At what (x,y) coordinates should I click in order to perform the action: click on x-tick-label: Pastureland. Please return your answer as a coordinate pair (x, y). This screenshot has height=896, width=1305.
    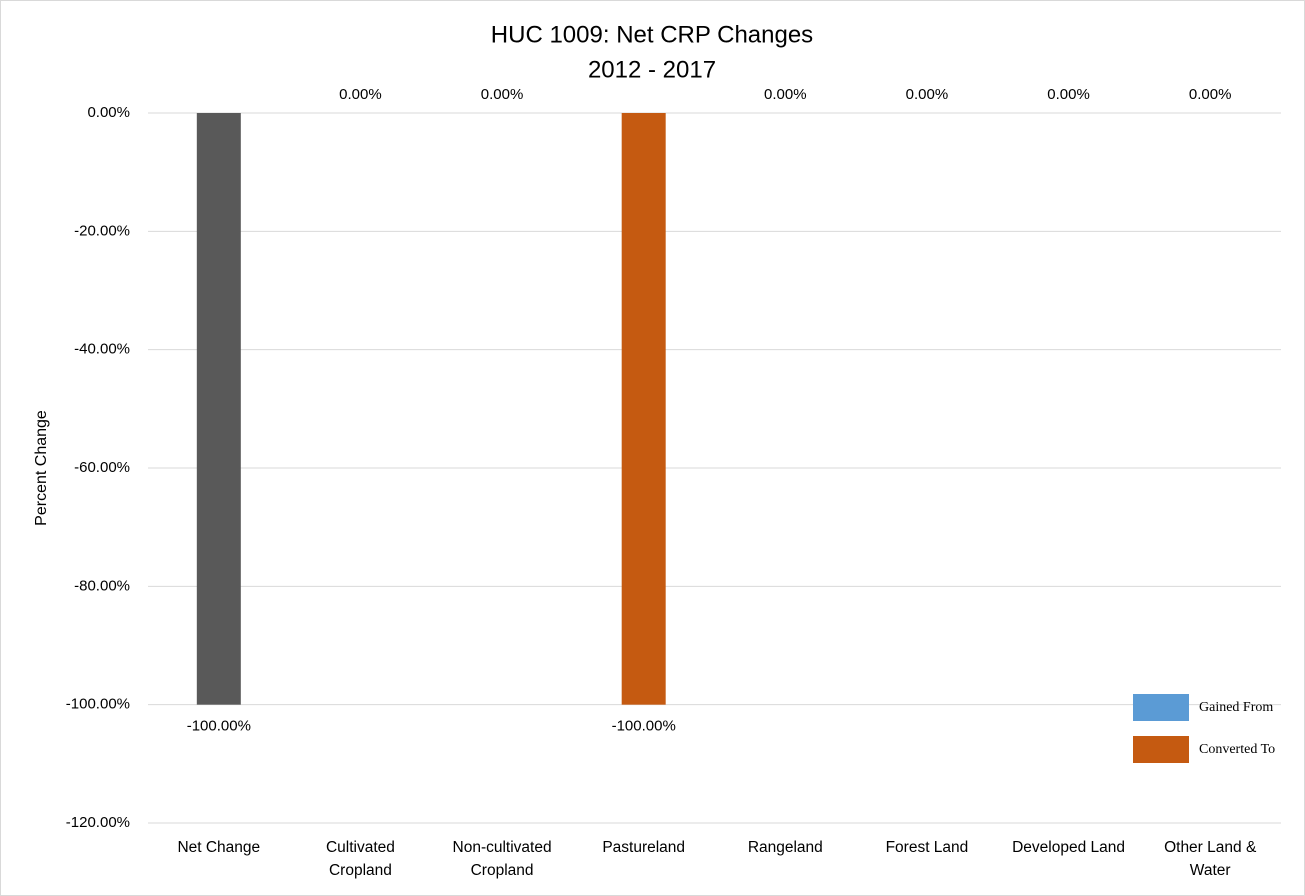
    Looking at the image, I should click on (644, 847).